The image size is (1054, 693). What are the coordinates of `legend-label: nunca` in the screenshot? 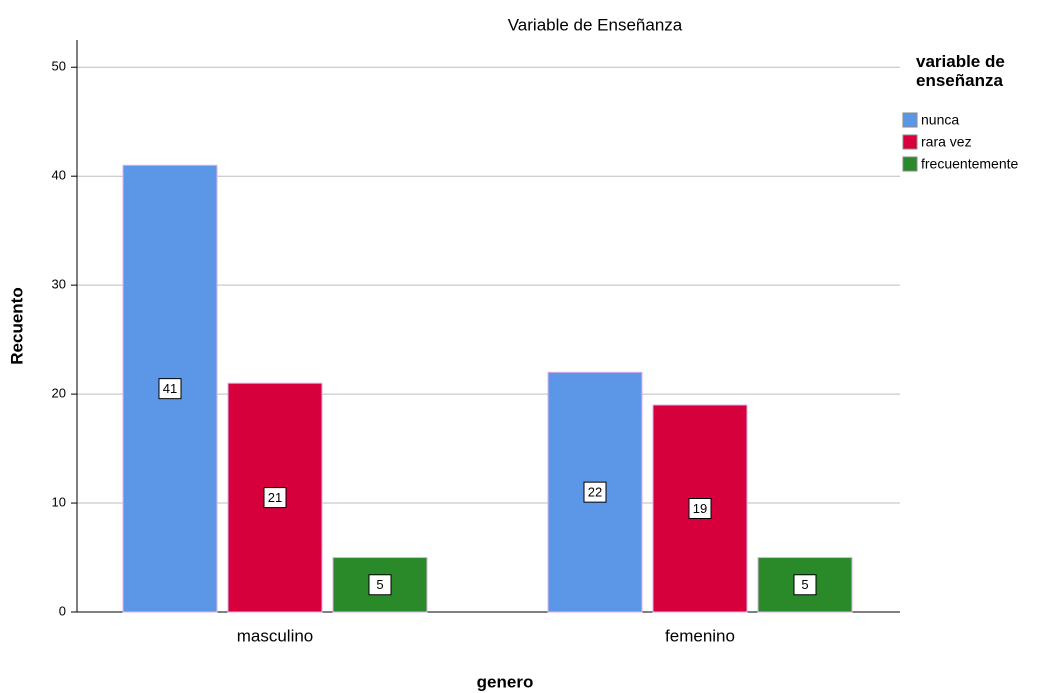 It's located at (940, 120).